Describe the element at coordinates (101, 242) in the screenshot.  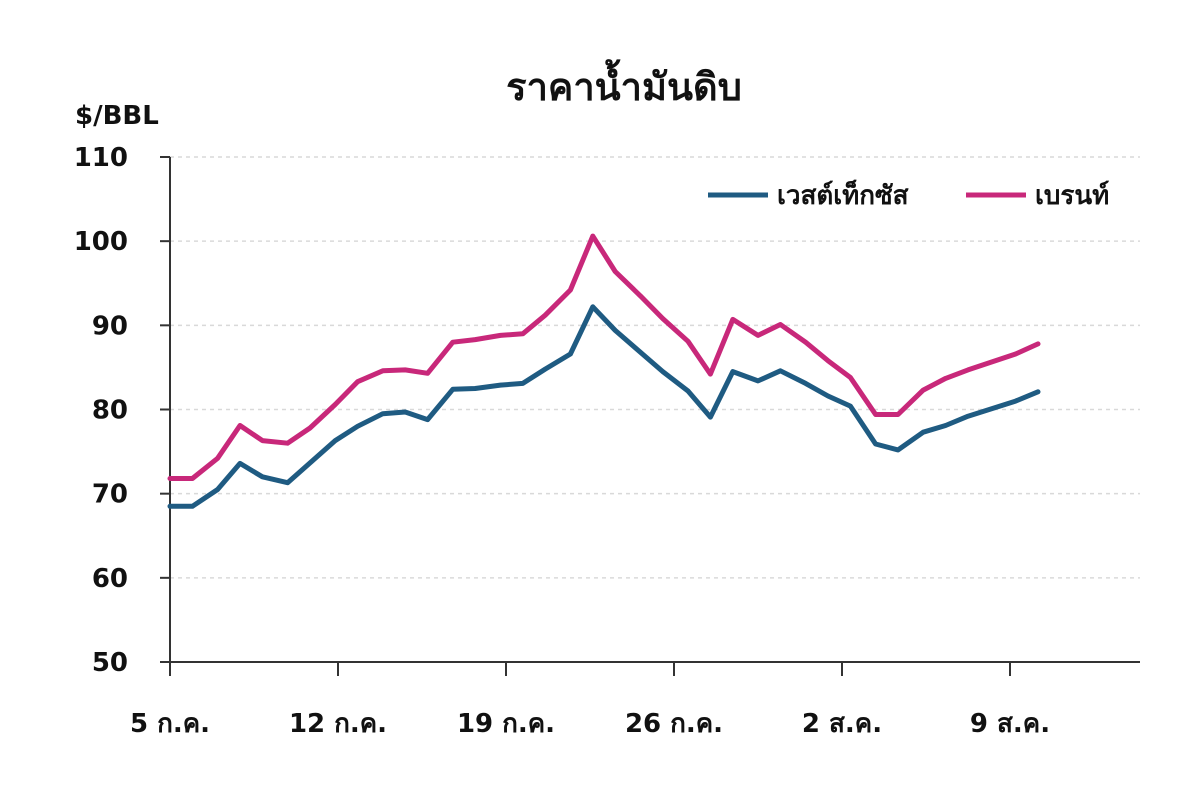
I see `y-tick-label: 100` at that location.